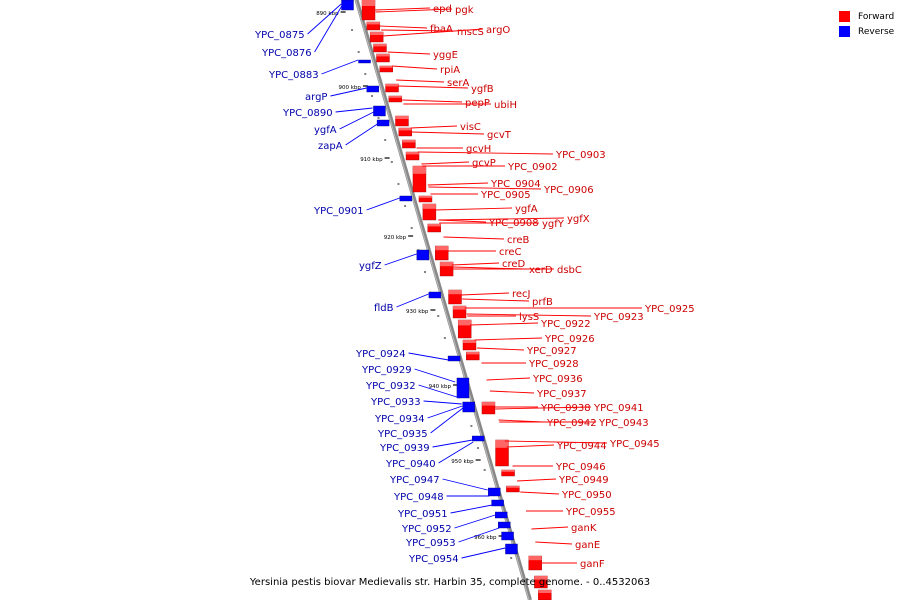 This screenshot has width=900, height=600. Describe the element at coordinates (634, 444) in the screenshot. I see `forward-gene-label: YPC_0945` at that location.